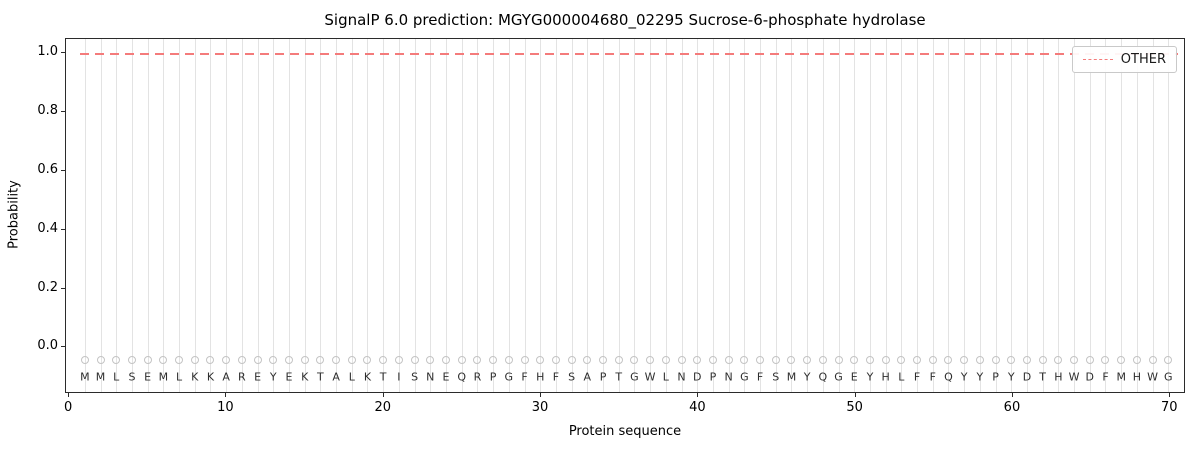  I want to click on y-tick-label: 0.6, so click(47, 169).